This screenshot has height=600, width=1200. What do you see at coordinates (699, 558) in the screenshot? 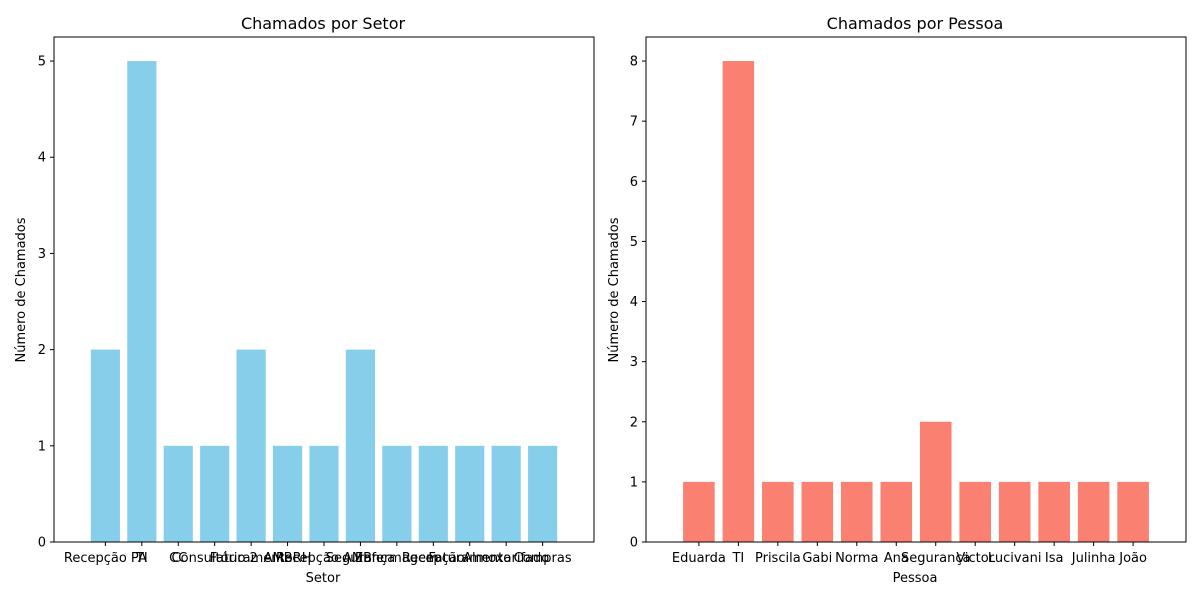
I see `x-tick-label: Eduarda` at bounding box center [699, 558].